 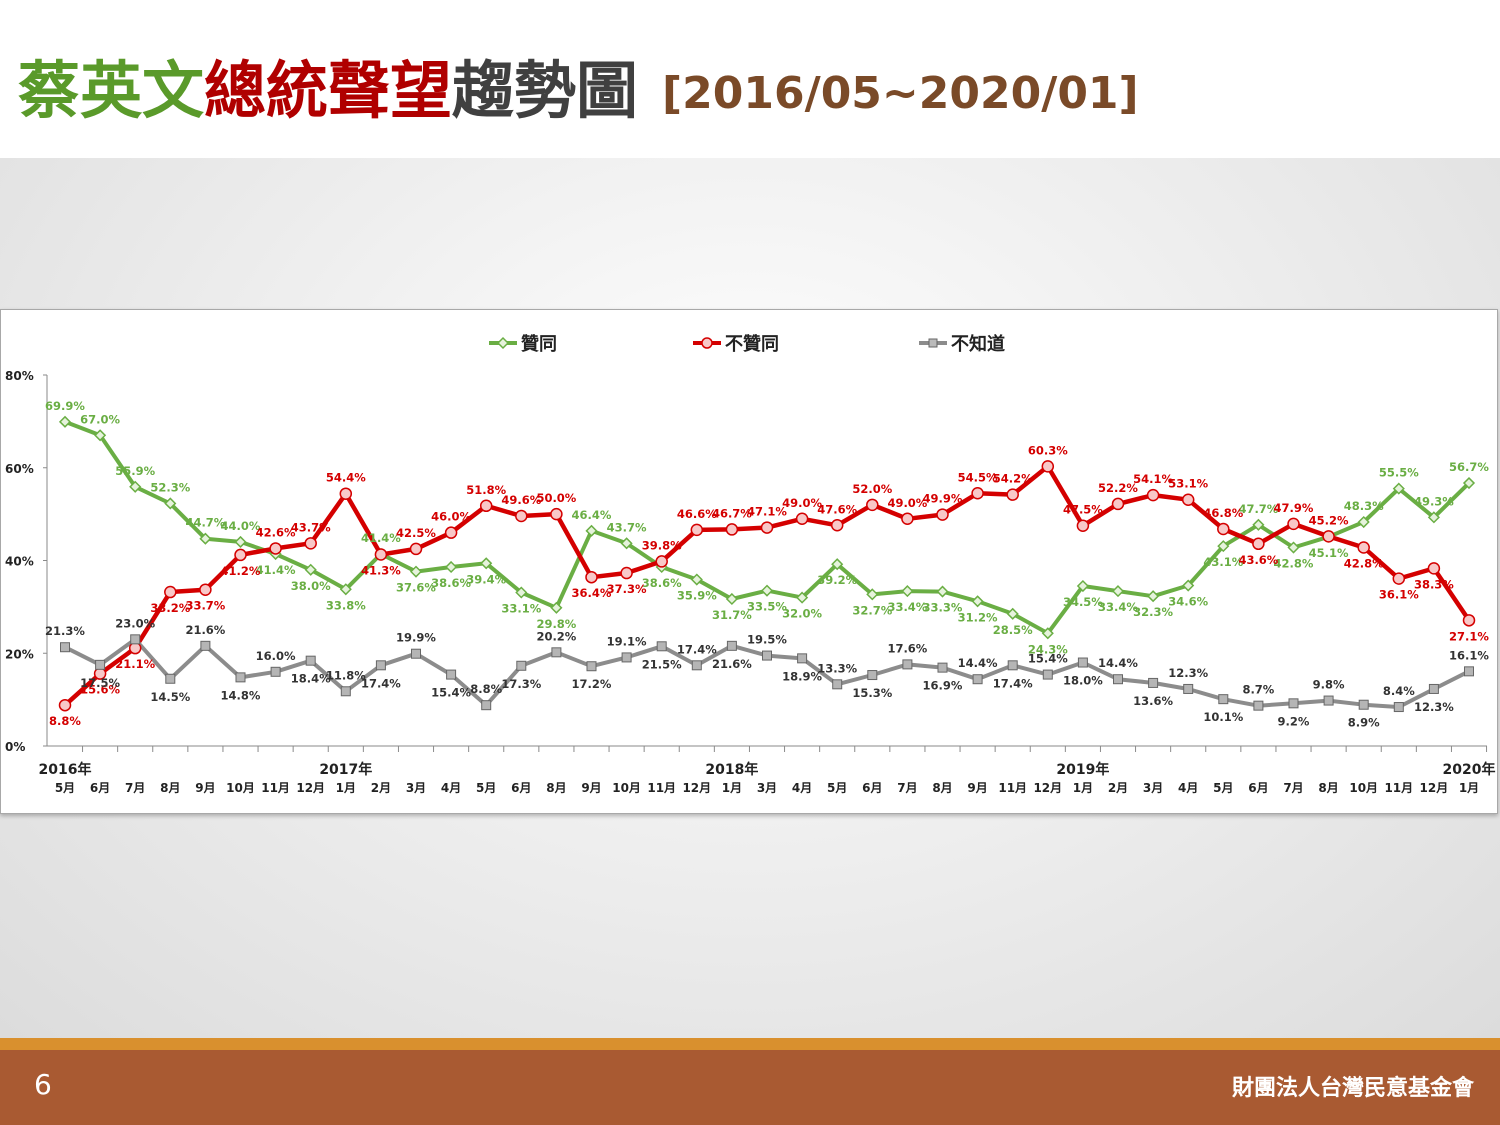 What do you see at coordinates (592, 684) in the screenshot?
I see `data-label: 17.2%` at bounding box center [592, 684].